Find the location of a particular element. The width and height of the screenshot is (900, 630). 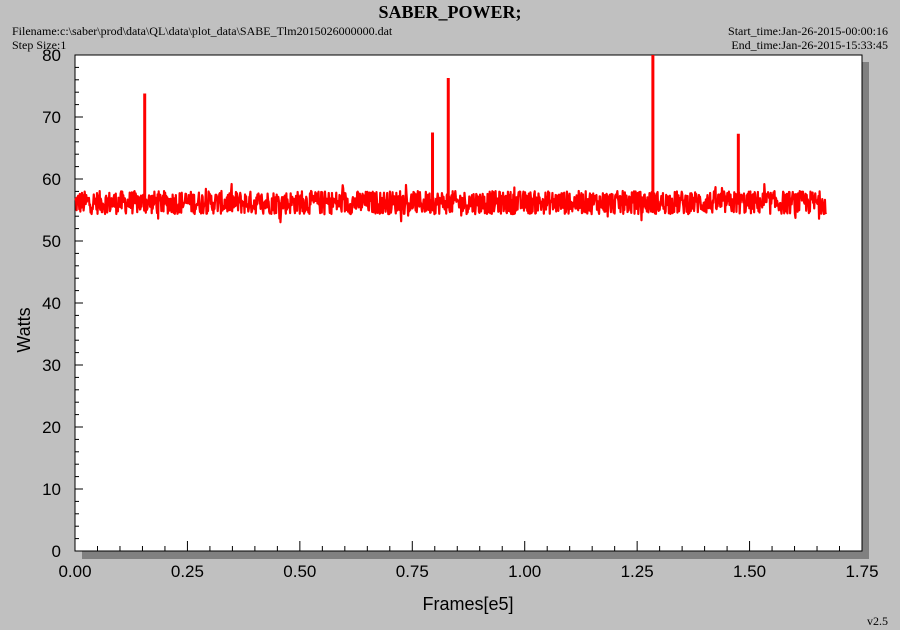

y-tick-label: 0 is located at coordinates (56, 551).